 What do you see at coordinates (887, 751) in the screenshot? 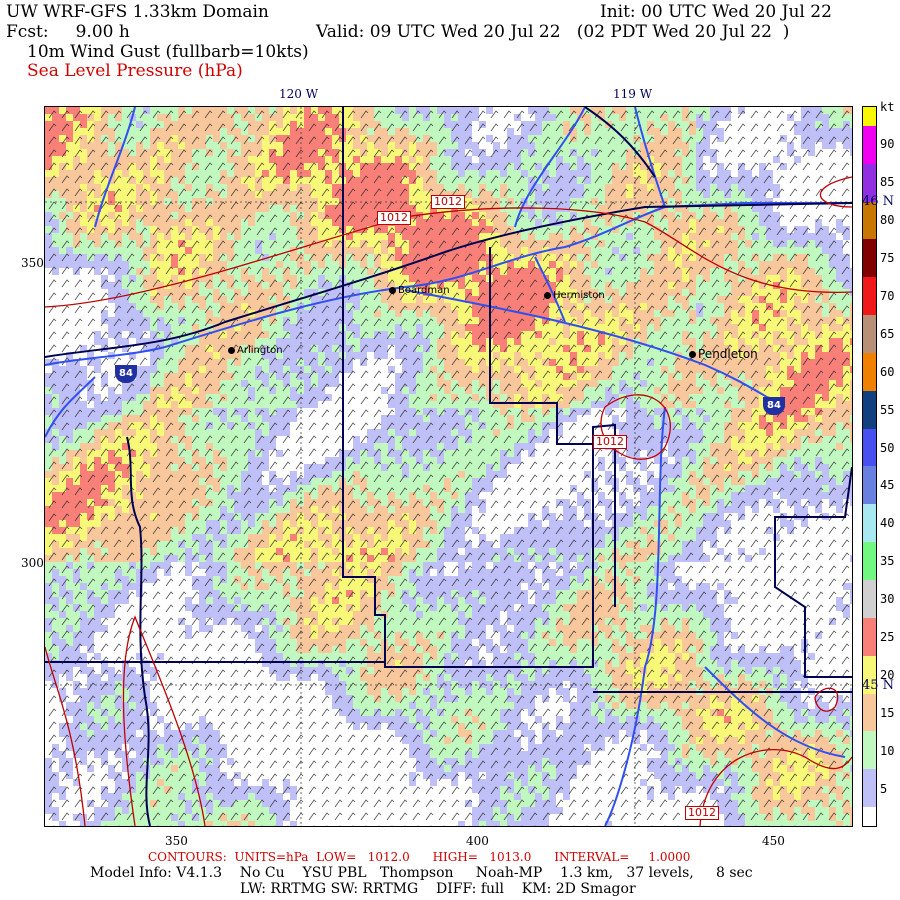
I see `colorbar-label: 10` at bounding box center [887, 751].